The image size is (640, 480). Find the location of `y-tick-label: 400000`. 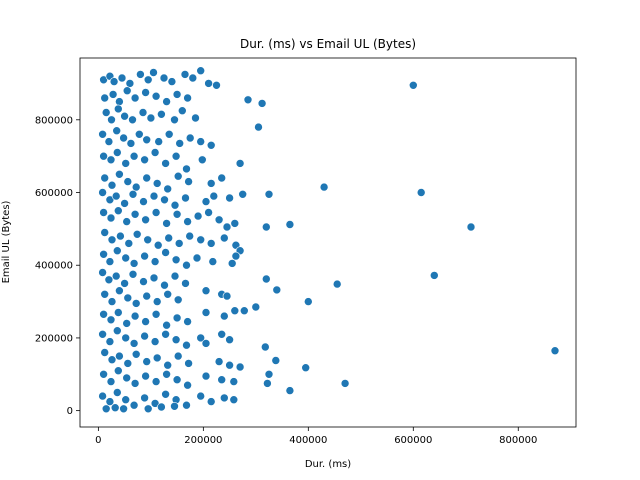

y-tick-label: 400000 is located at coordinates (54, 266).